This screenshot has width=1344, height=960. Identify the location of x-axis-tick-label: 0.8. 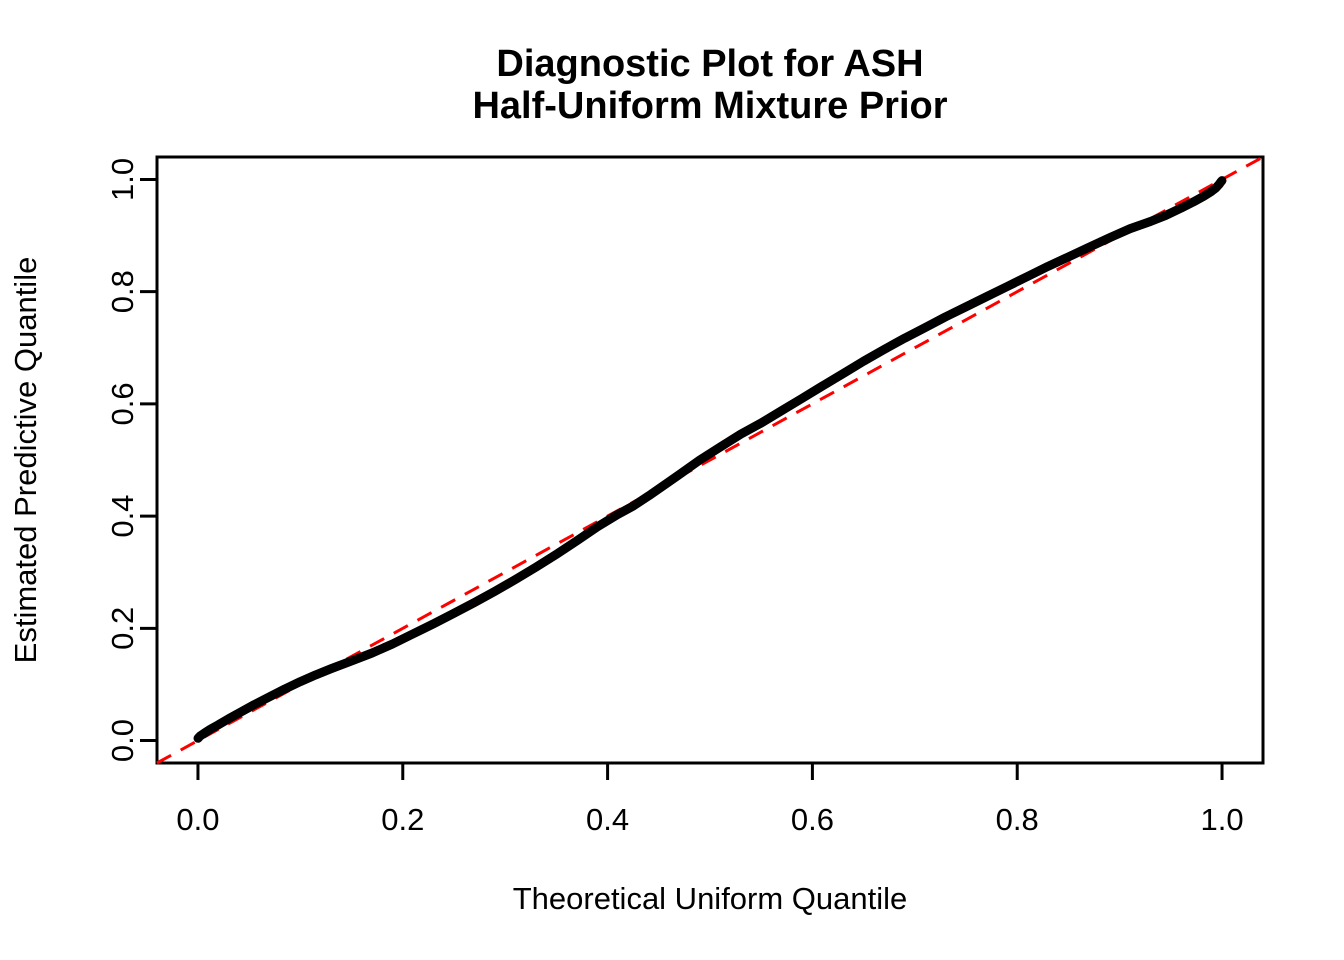
(1017, 819).